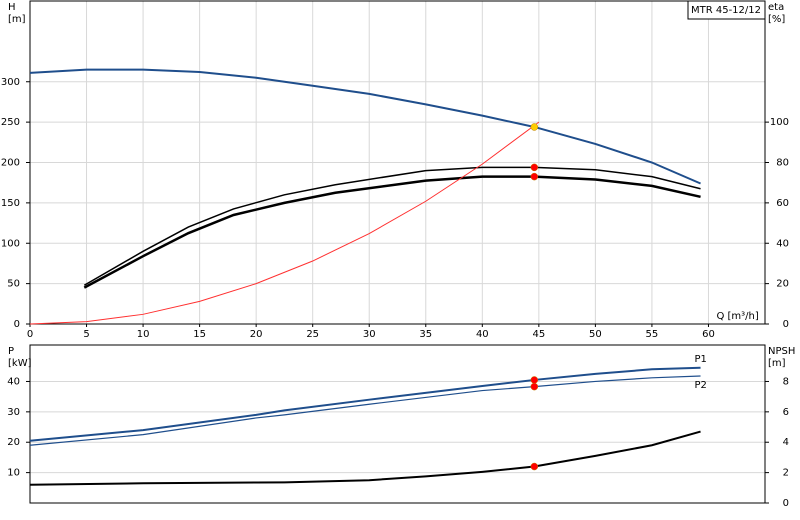  I want to click on y2-tick-label: 40, so click(782, 243).